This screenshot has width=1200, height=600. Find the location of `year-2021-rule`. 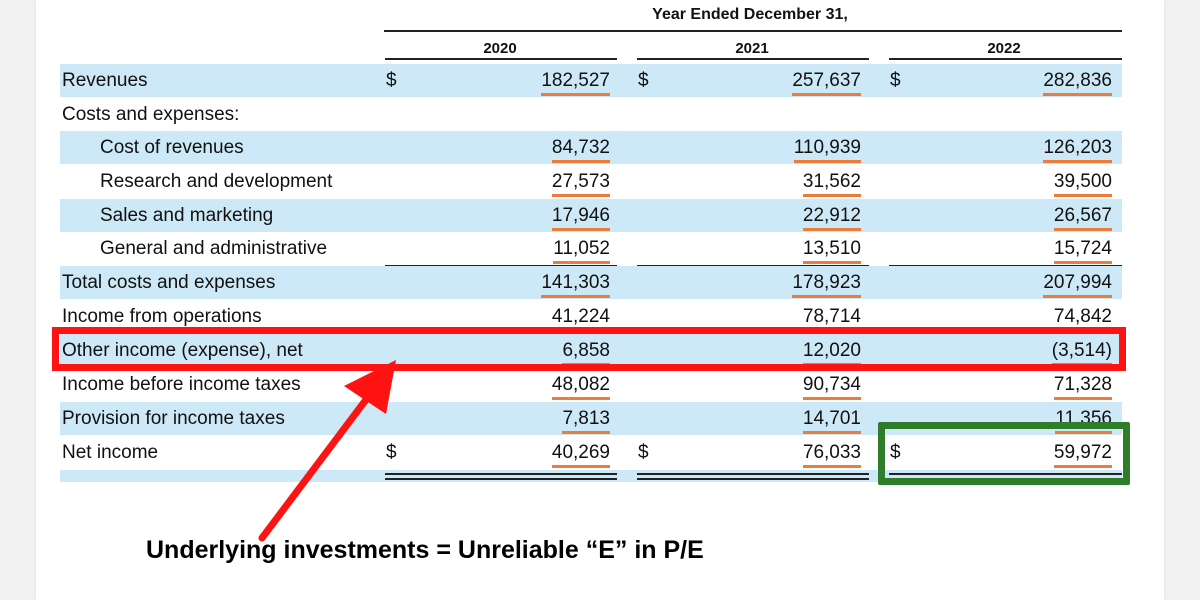

year-2021-rule is located at coordinates (753, 59).